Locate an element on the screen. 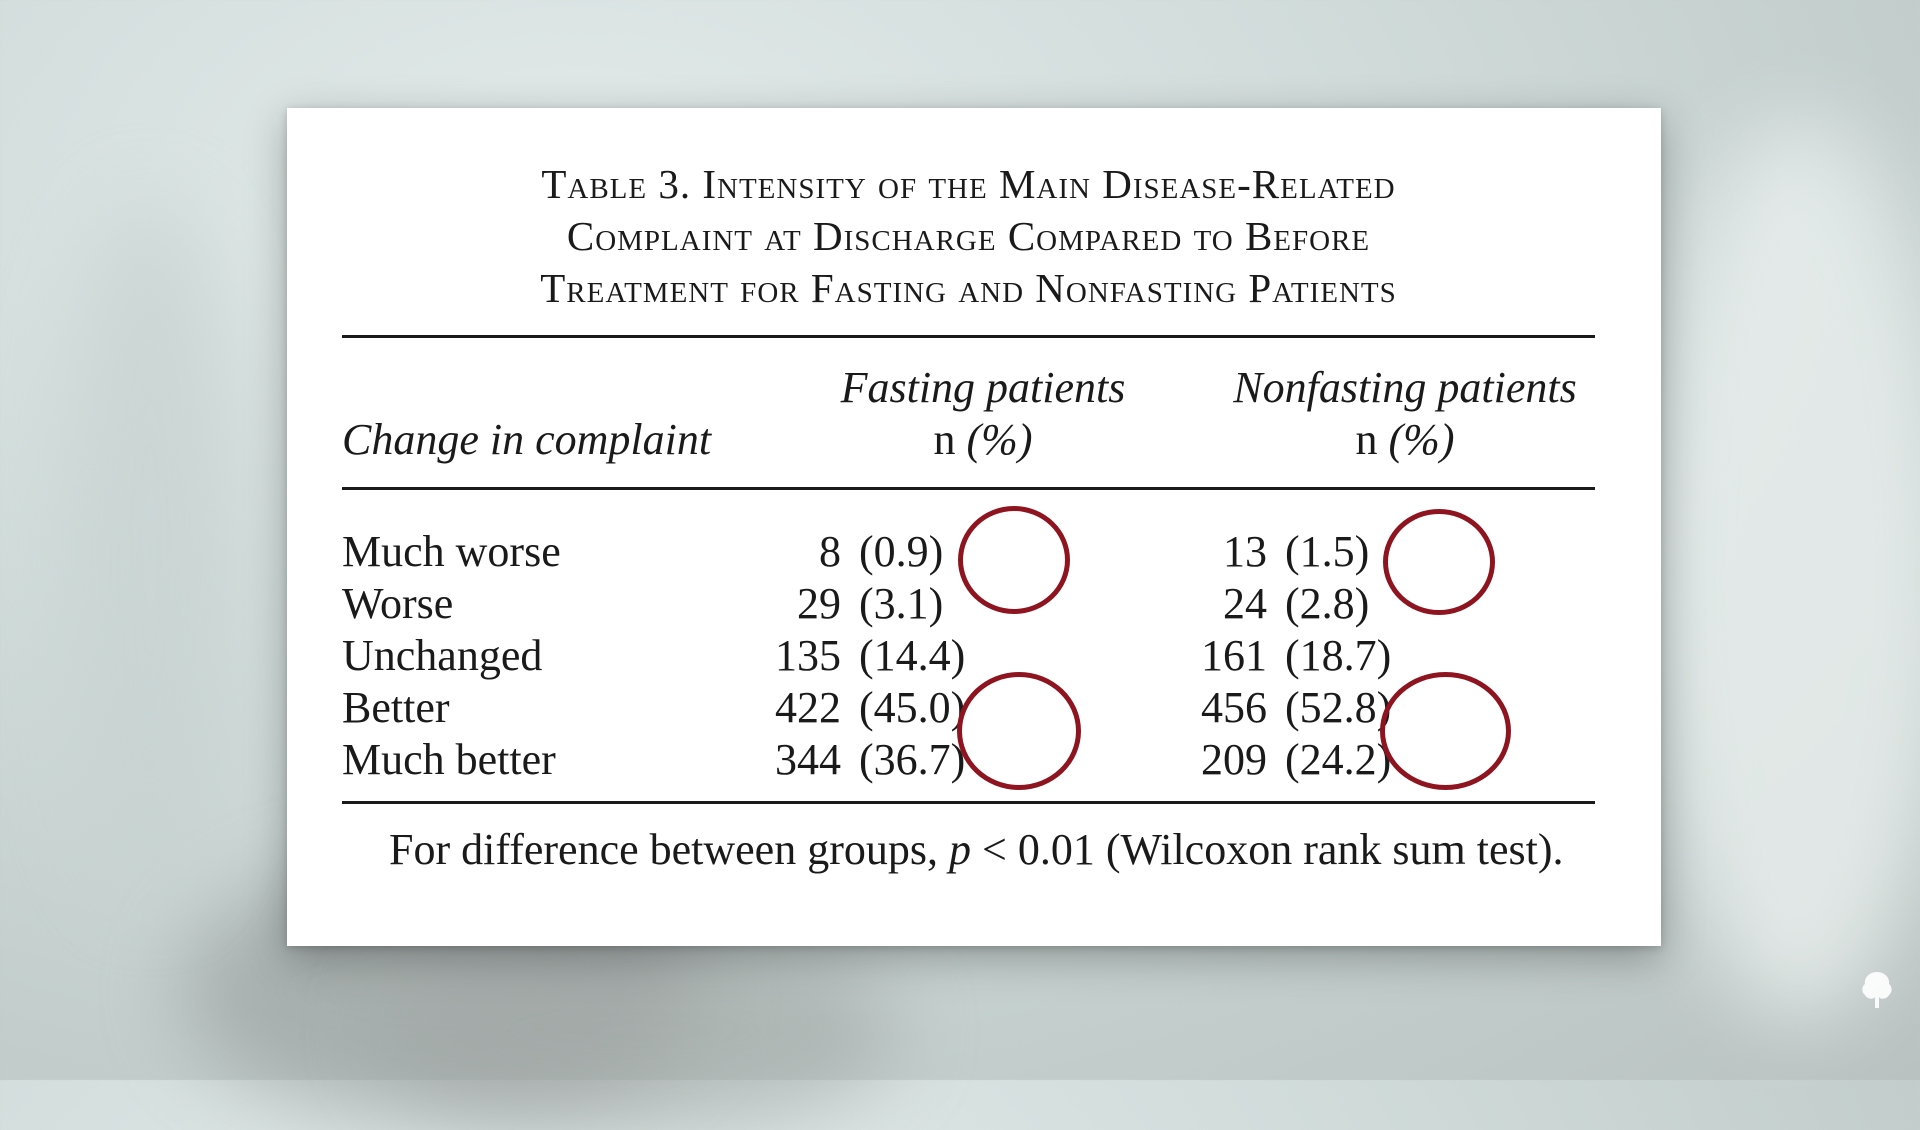 This screenshot has width=1920, height=1130. nonfasting-pct: (18.7) is located at coordinates (1338, 655).